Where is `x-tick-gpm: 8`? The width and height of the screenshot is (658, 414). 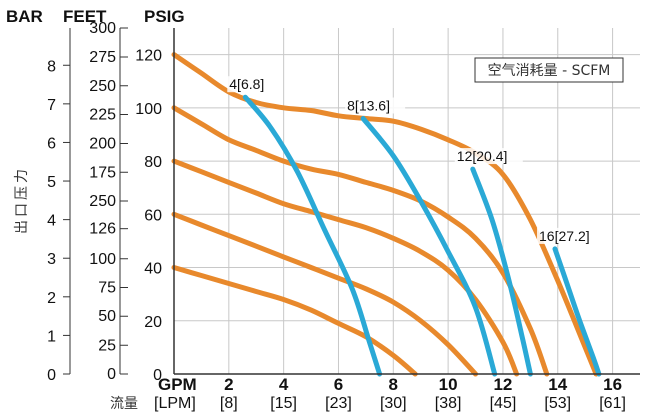
x-tick-gpm: 8 is located at coordinates (393, 384).